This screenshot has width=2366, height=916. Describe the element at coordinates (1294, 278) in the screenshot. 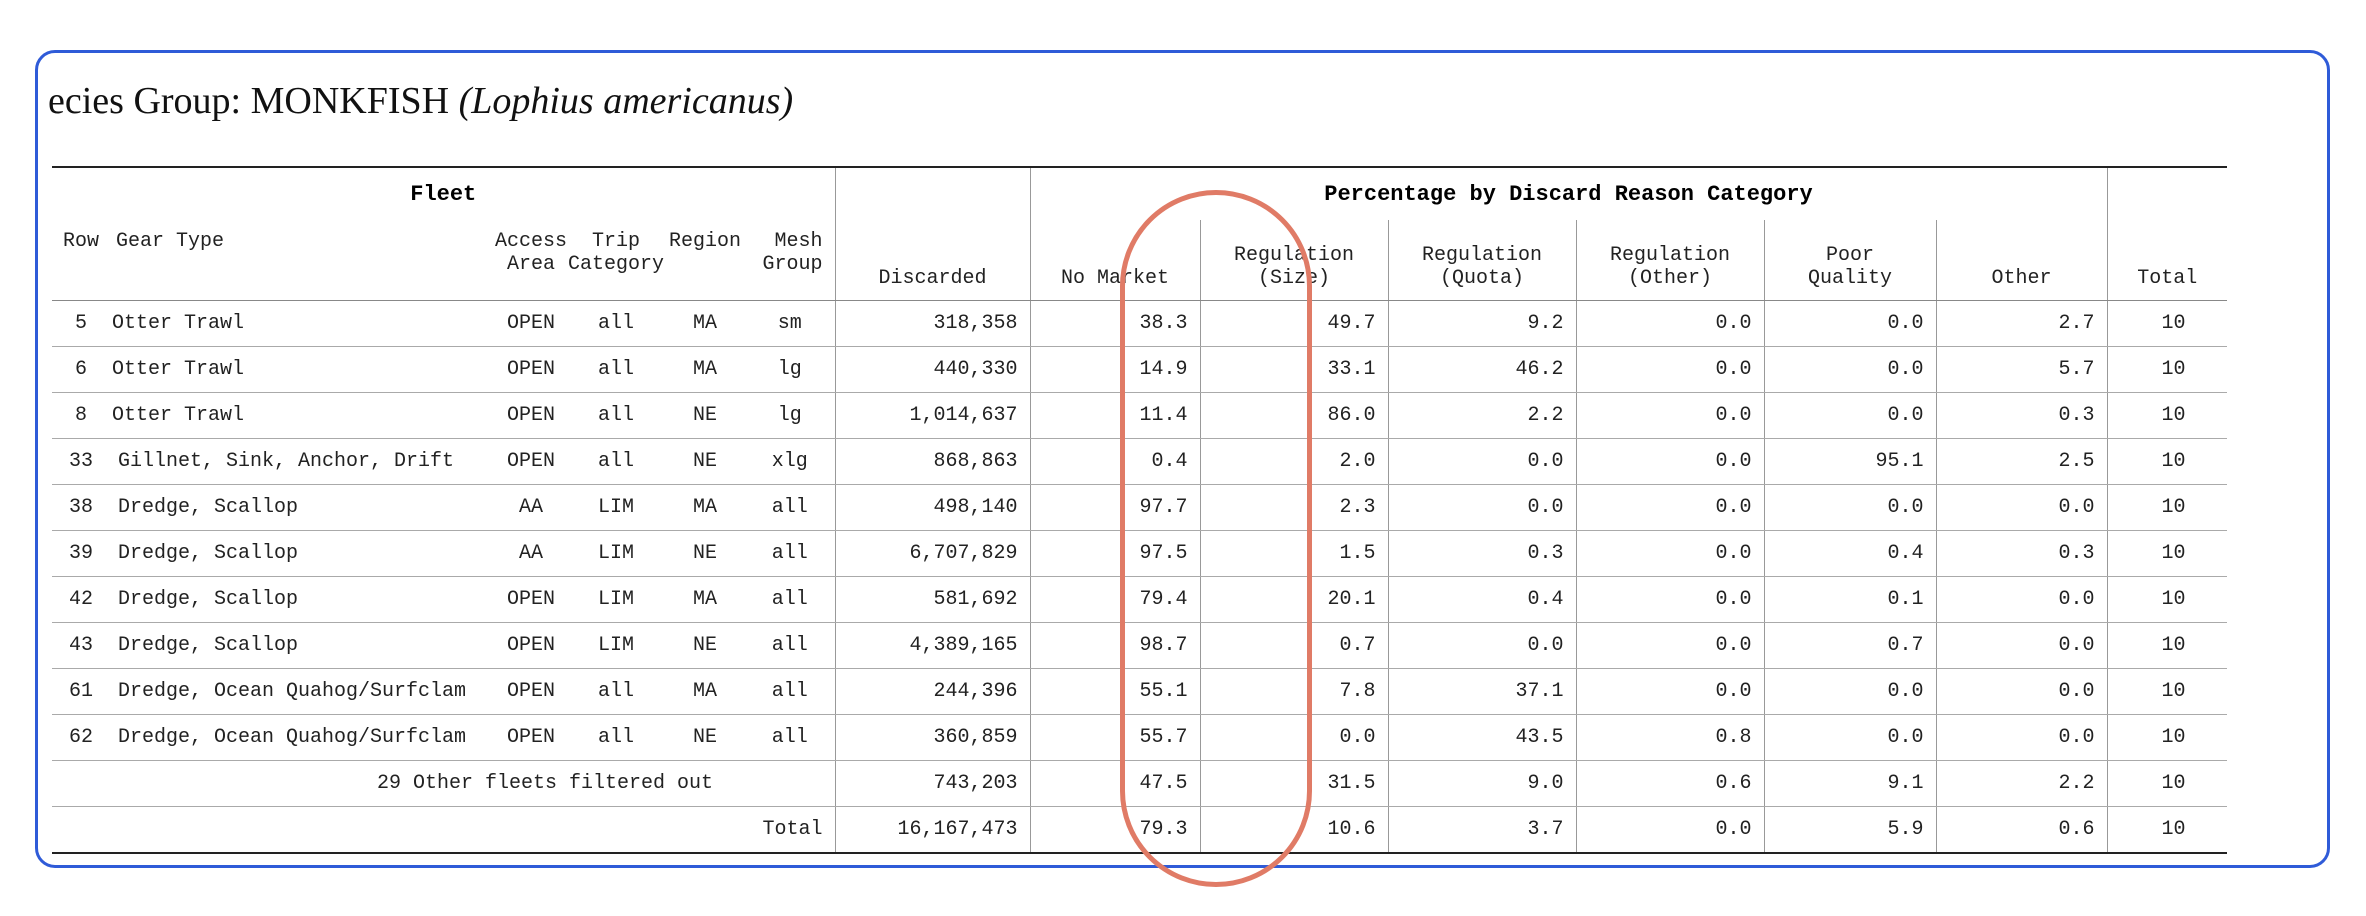

I see `col-regulation-size-line2: (Size)` at that location.